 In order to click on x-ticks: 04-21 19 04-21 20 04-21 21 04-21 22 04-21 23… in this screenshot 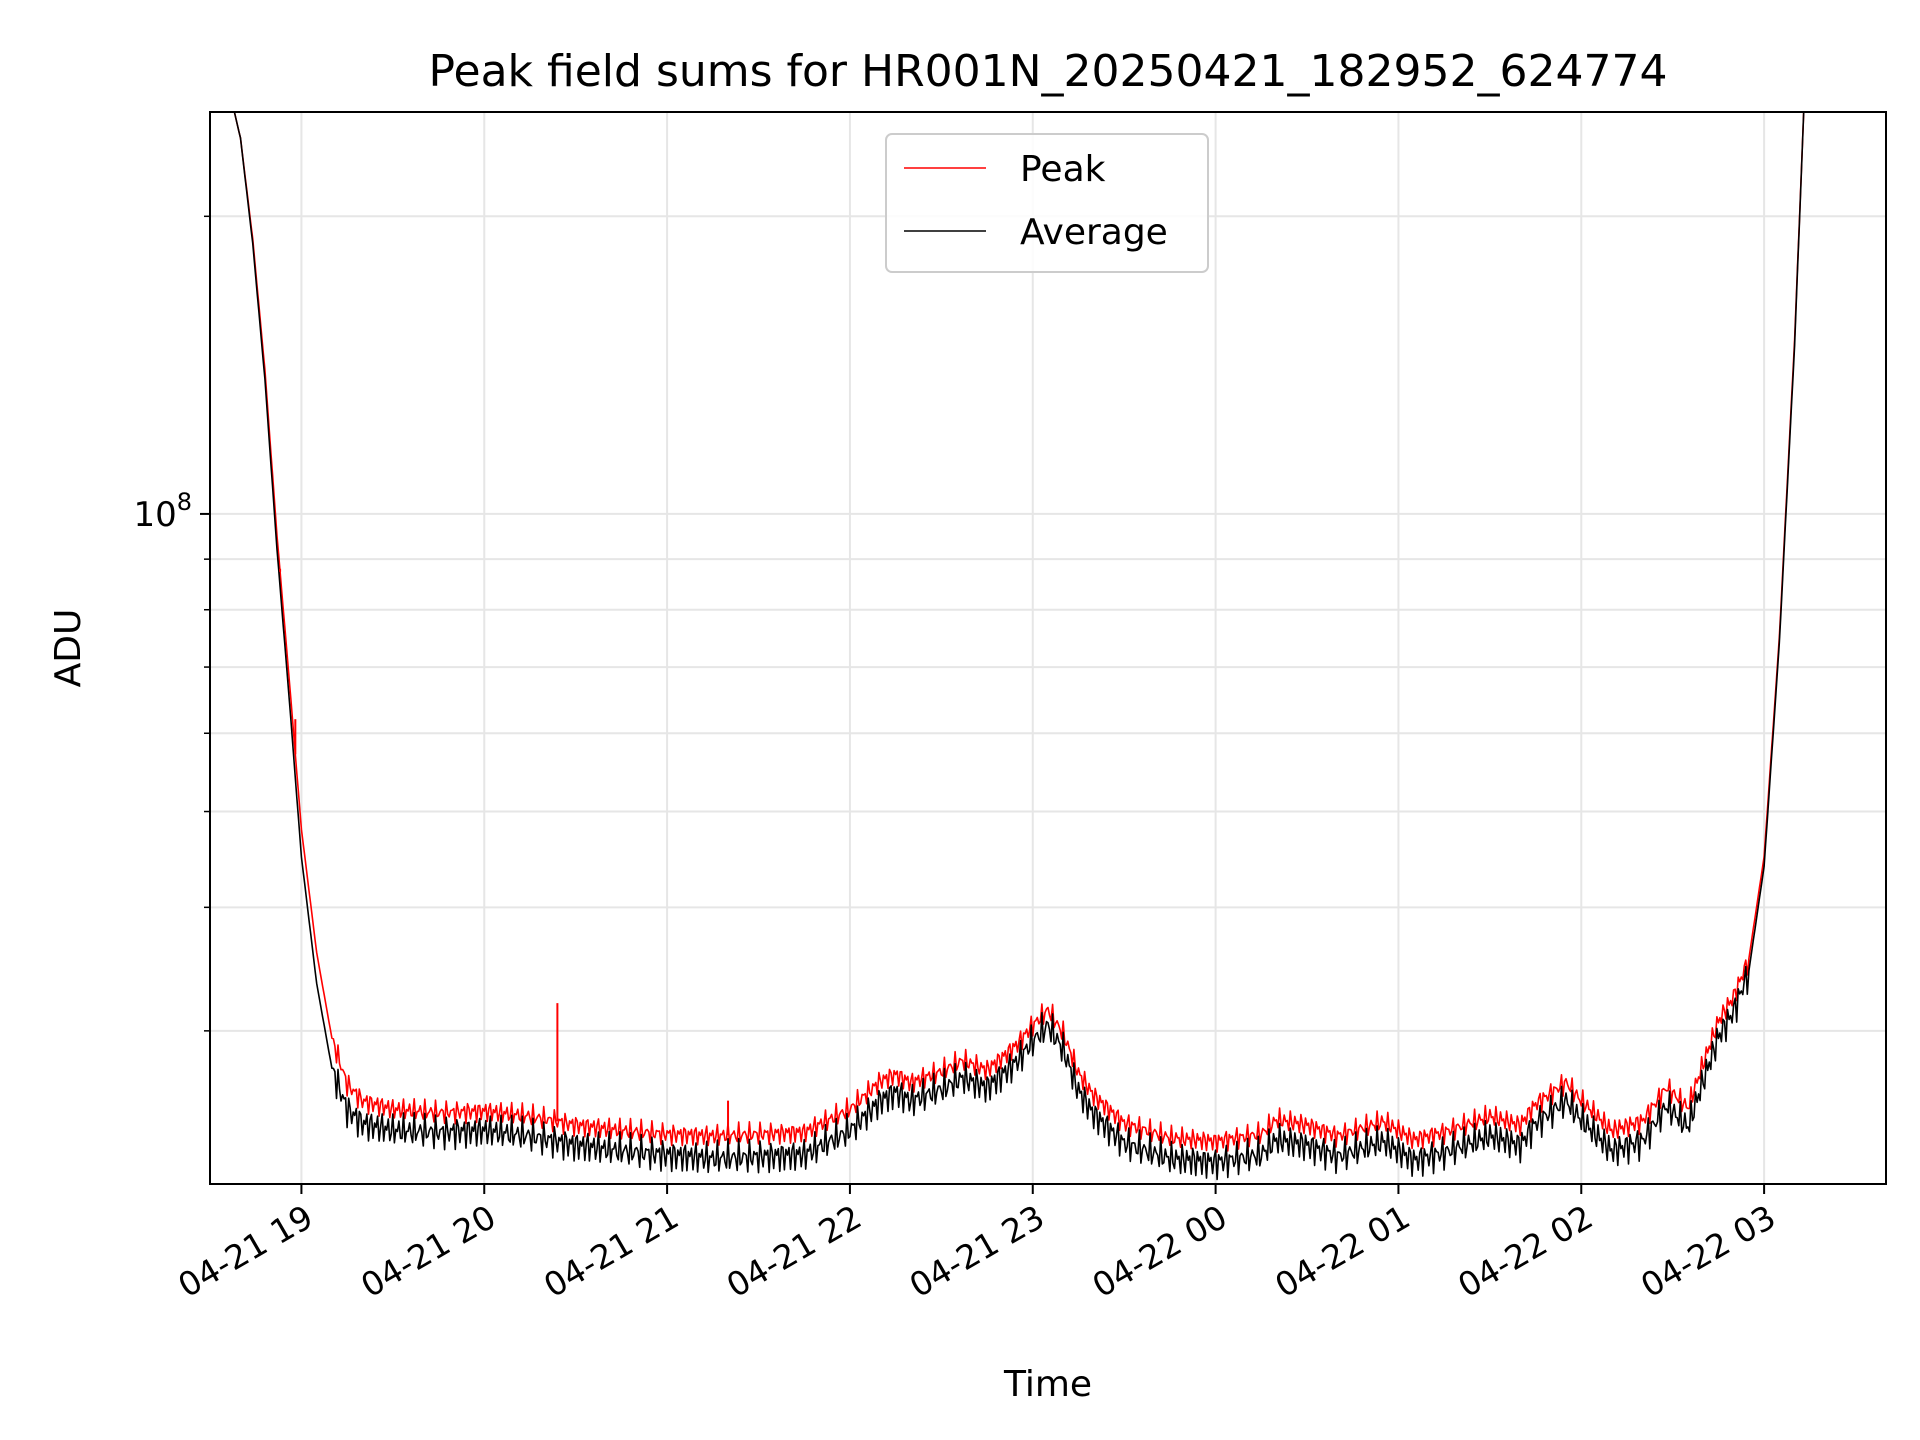, I will do `click(976, 1244)`.